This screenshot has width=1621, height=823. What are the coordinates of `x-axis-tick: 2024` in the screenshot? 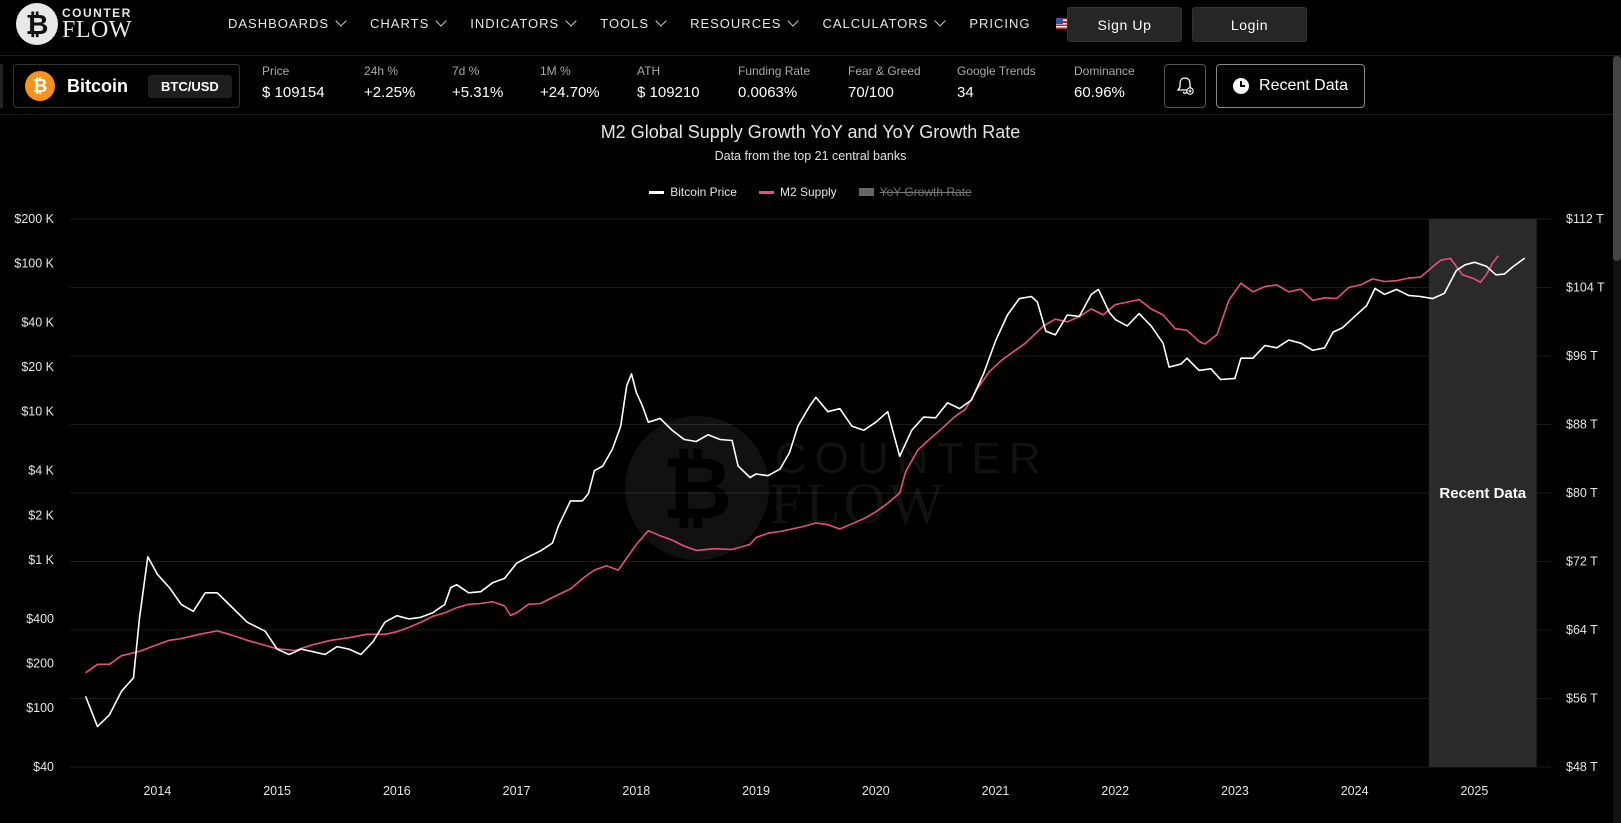 It's located at (1355, 791).